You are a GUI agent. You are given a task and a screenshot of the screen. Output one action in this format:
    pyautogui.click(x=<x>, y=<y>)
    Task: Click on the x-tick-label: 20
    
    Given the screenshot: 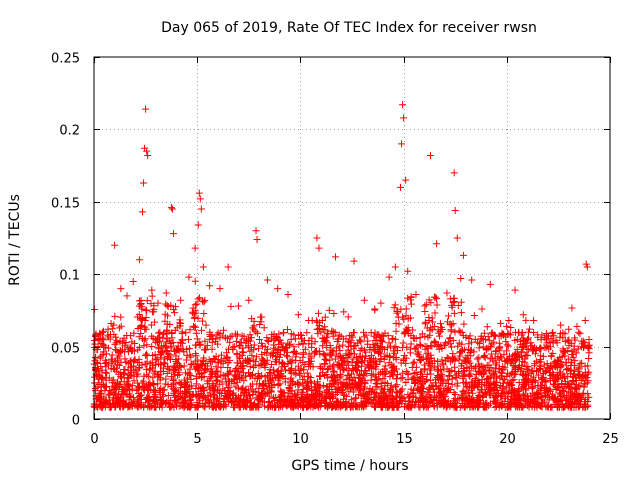 What is the action you would take?
    pyautogui.click(x=507, y=439)
    